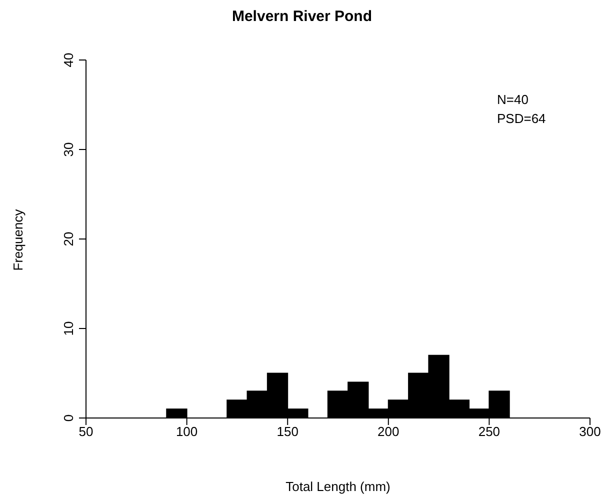  I want to click on x-axis-title: Total Length (mm), so click(338, 486).